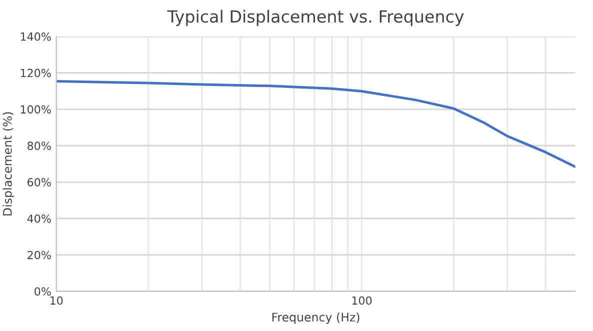 This screenshot has width=593, height=331. I want to click on y-tick-label: 140%, so click(35, 36).